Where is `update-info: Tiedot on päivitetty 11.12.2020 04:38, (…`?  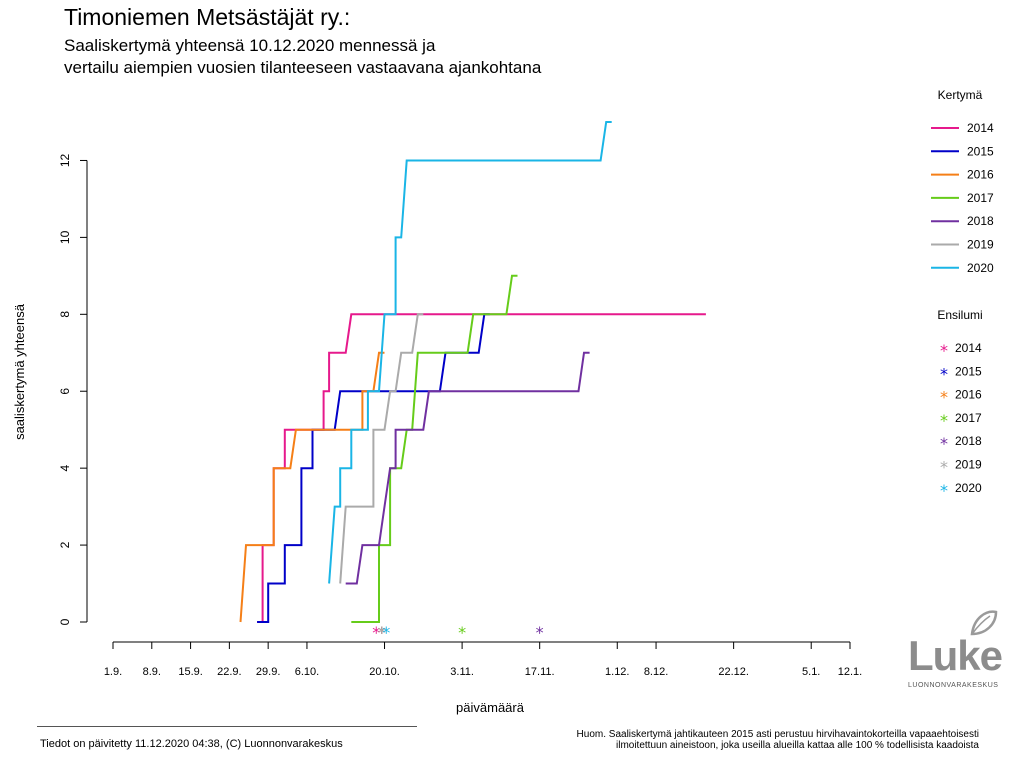 update-info: Tiedot on päivitetty 11.12.2020 04:38, (… is located at coordinates (191, 744).